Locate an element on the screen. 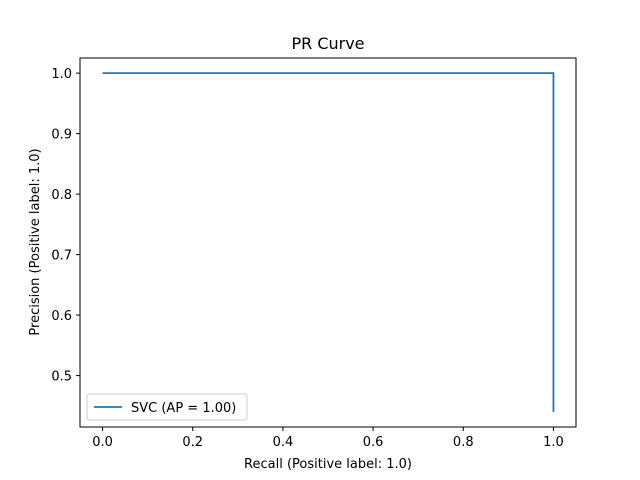 This screenshot has height=480, width=640. y-tick-label: 0.8 is located at coordinates (61, 195).